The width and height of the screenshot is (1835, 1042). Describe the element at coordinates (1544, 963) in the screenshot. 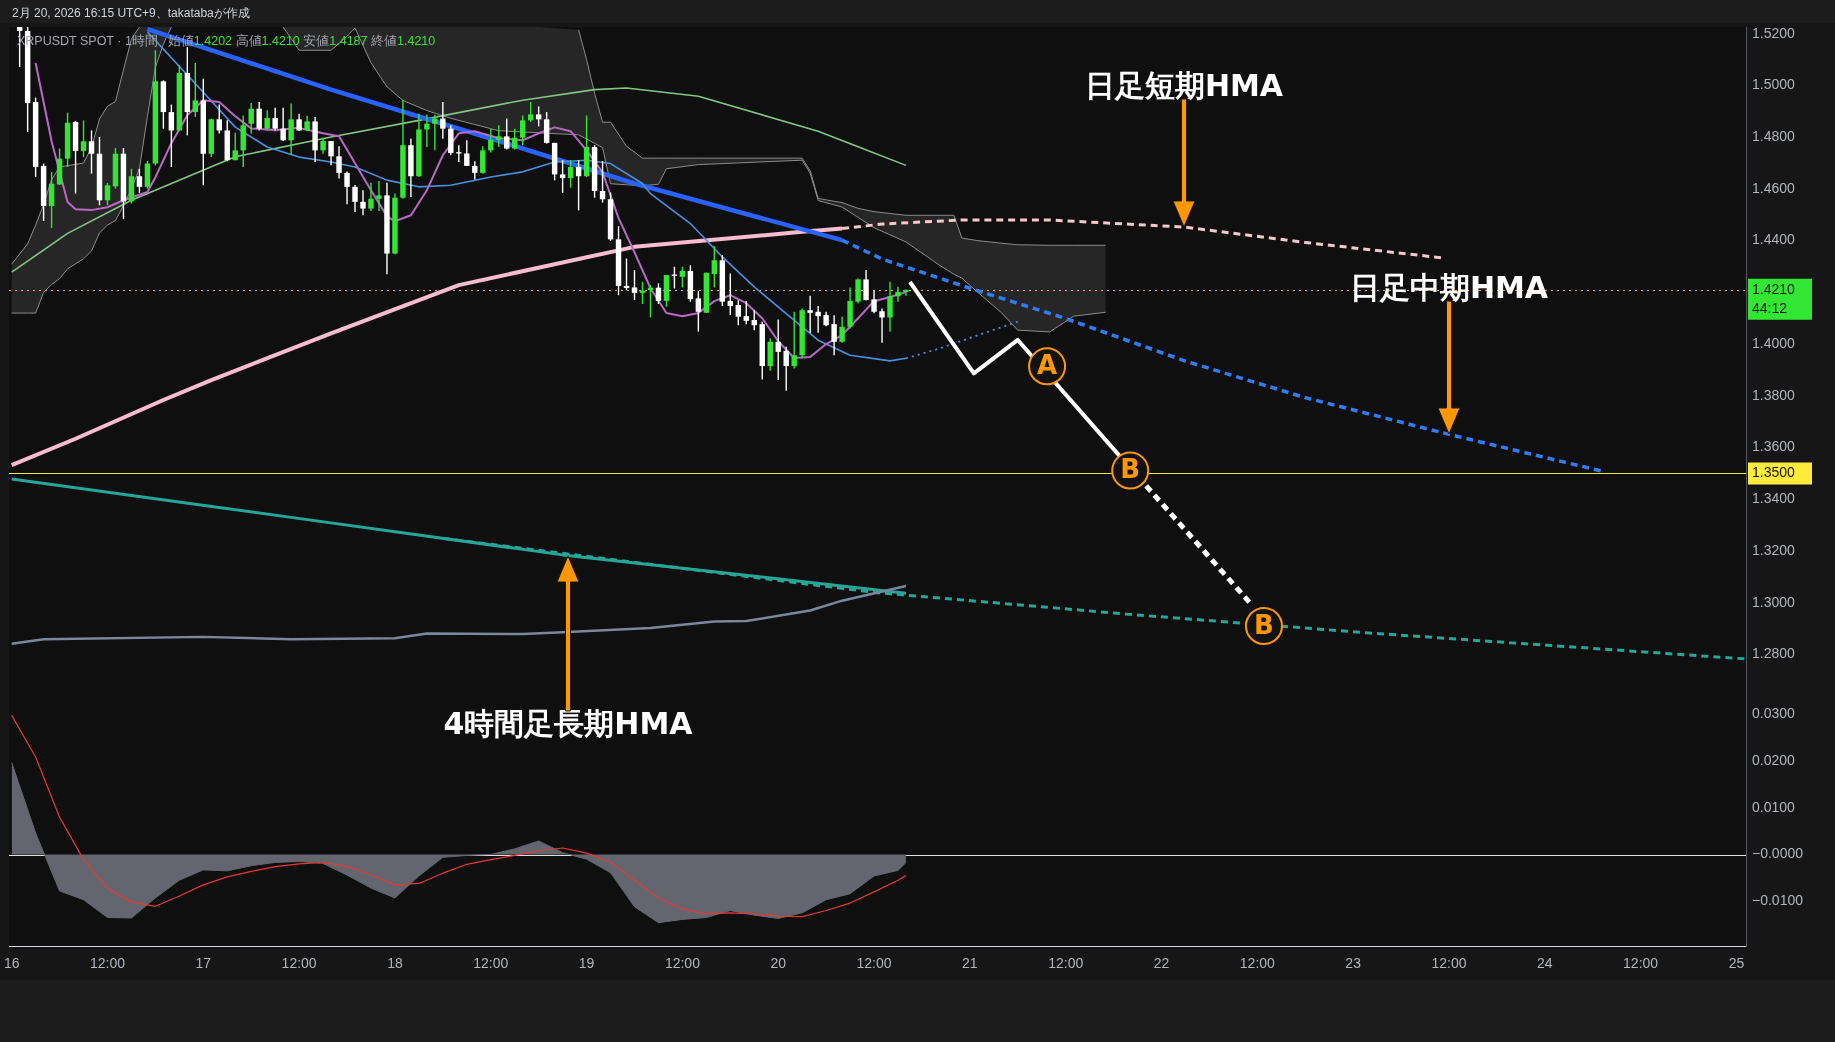

I see `x-tick-label: 24` at that location.